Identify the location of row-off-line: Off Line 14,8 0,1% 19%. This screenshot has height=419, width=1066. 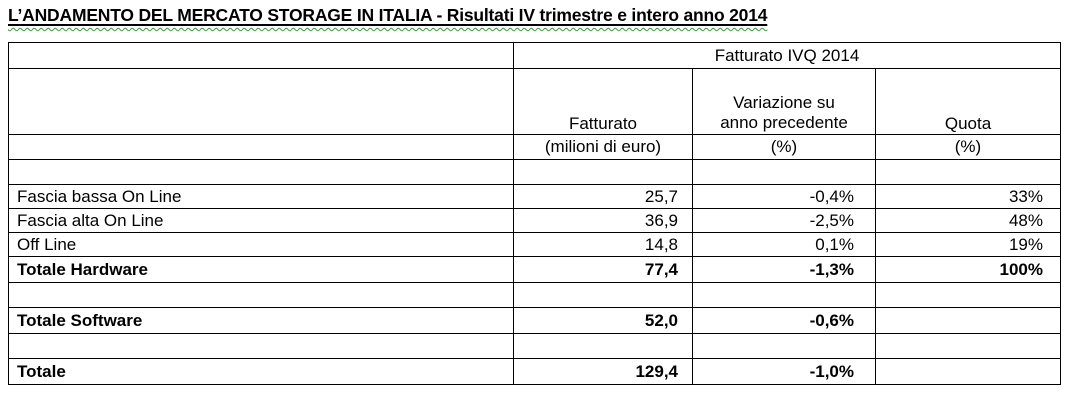
(534, 244).